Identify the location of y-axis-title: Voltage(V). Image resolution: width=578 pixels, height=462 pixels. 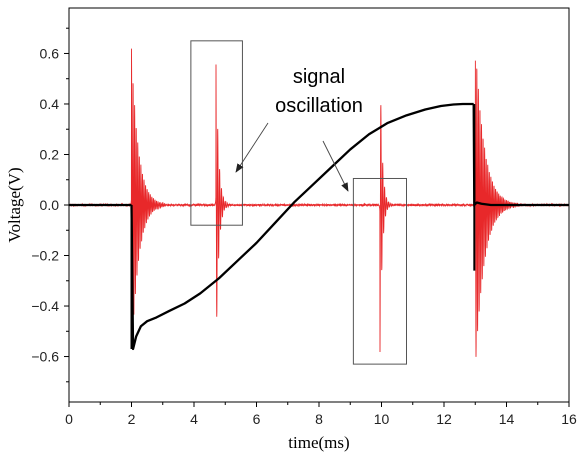
(14, 204).